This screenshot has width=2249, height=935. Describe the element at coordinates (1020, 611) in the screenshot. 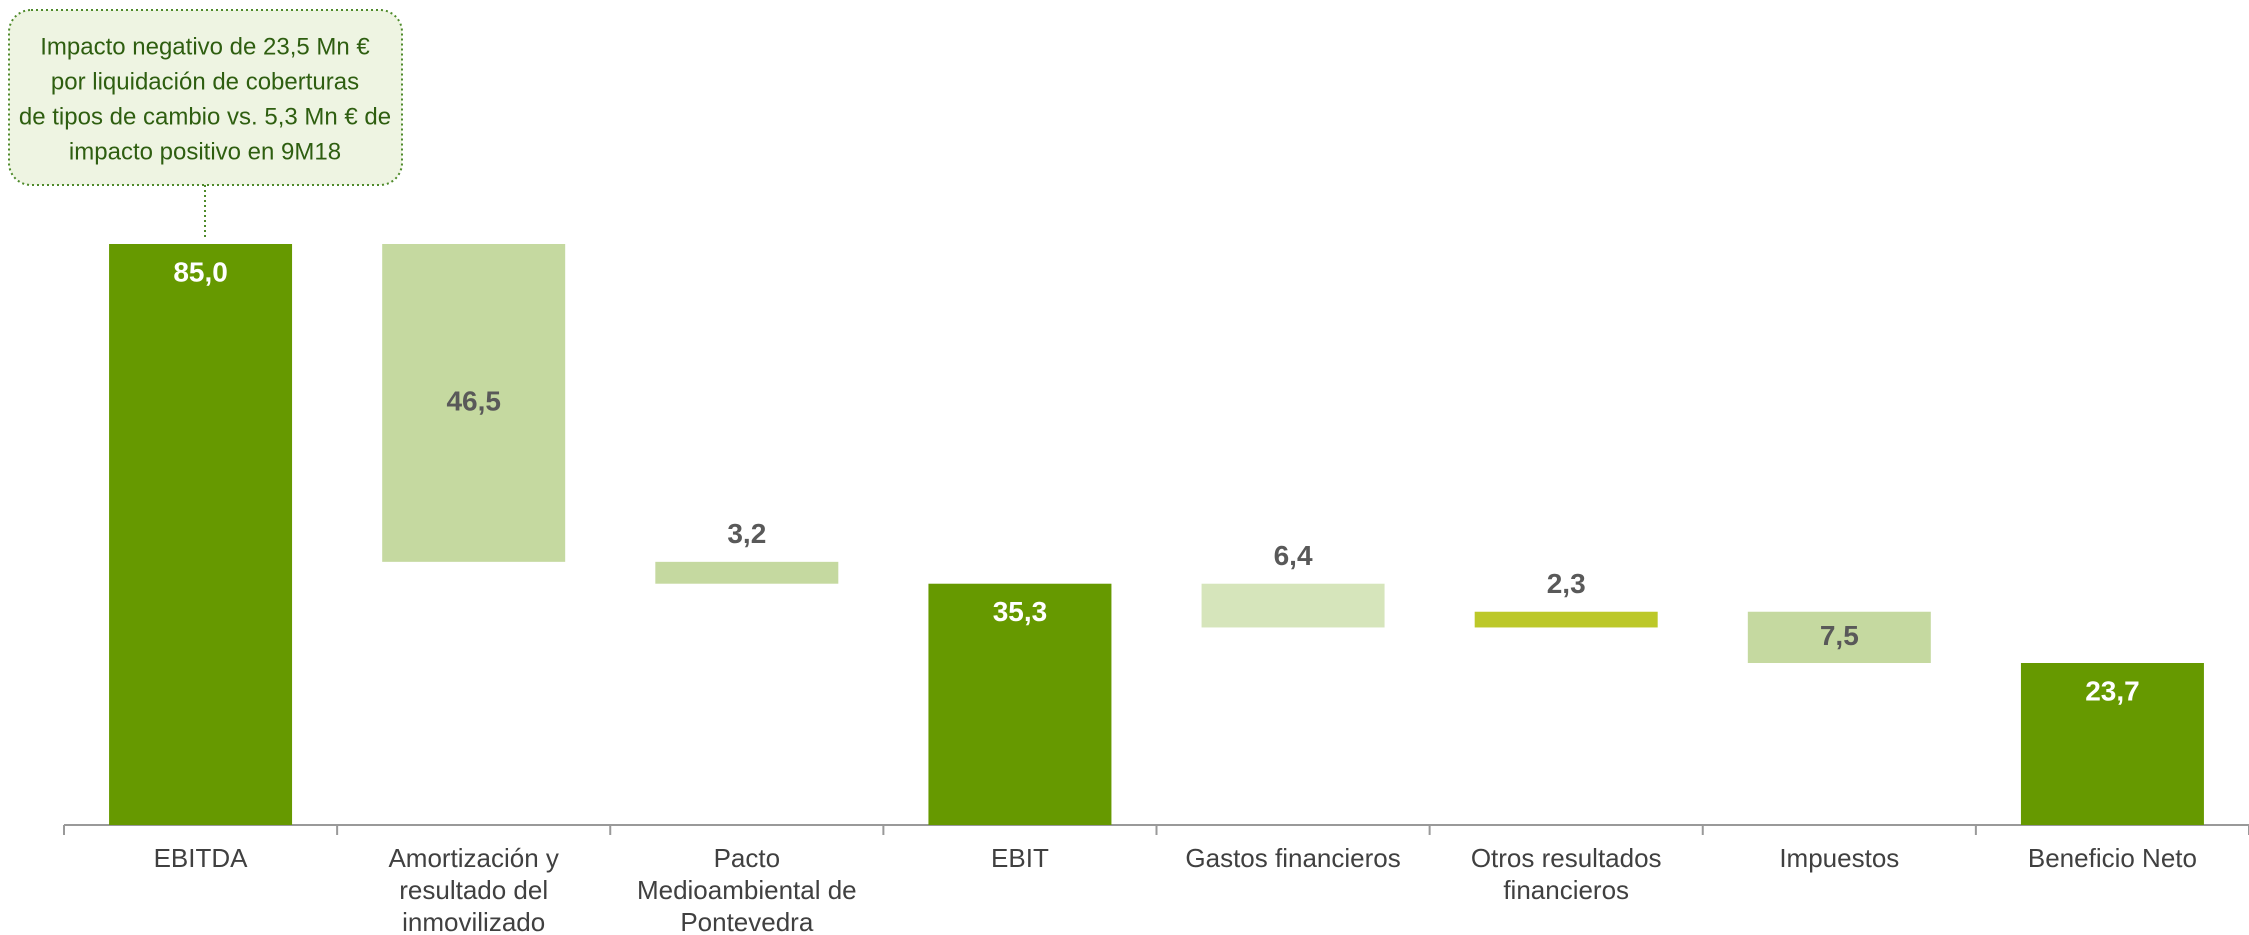

I see `data-label: 35,3` at that location.